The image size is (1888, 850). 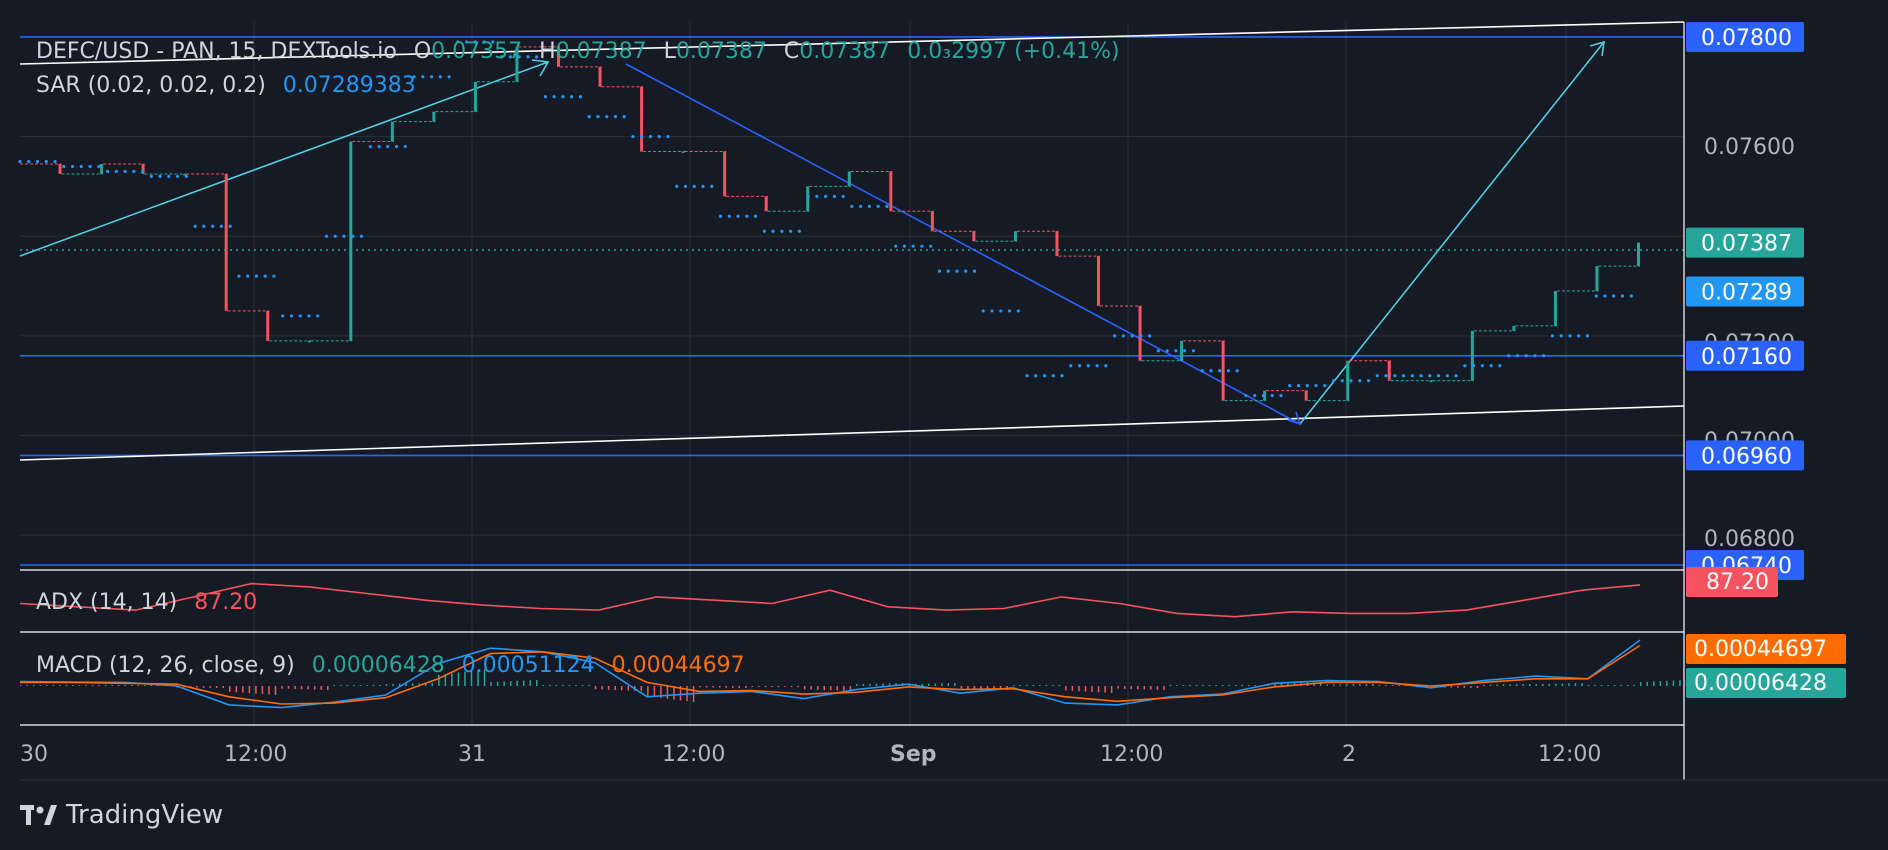 I want to click on adx-legend: ADX (14, 14) 87.20, so click(x=146, y=602).